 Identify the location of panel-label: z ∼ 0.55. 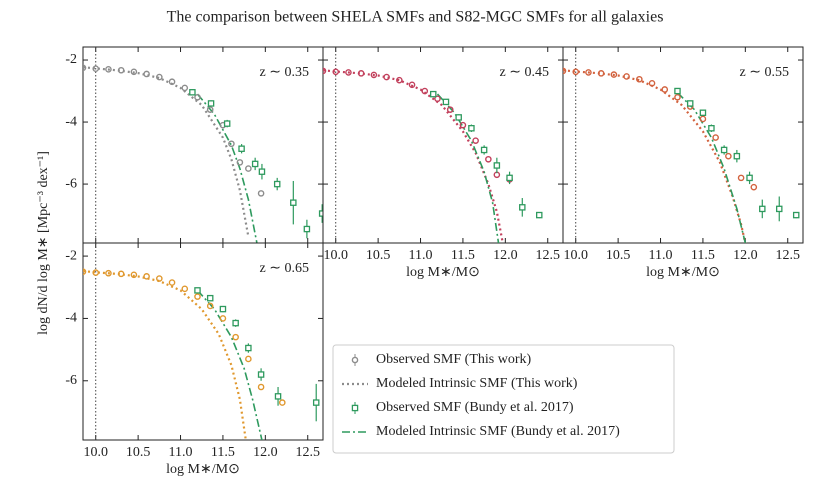
(764, 72).